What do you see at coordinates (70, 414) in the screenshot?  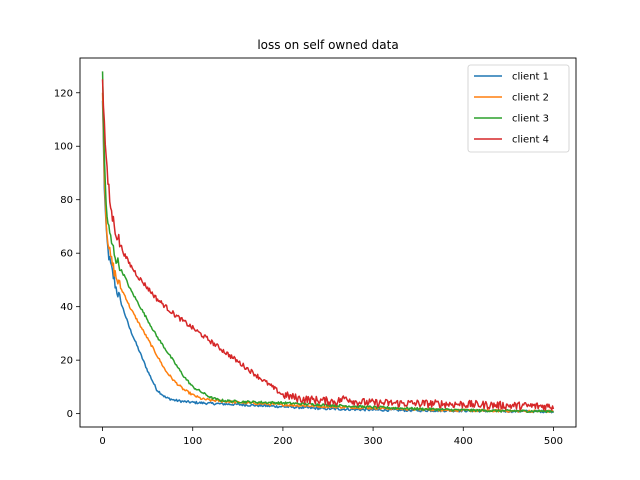 I see `y-tick-label: 0` at bounding box center [70, 414].